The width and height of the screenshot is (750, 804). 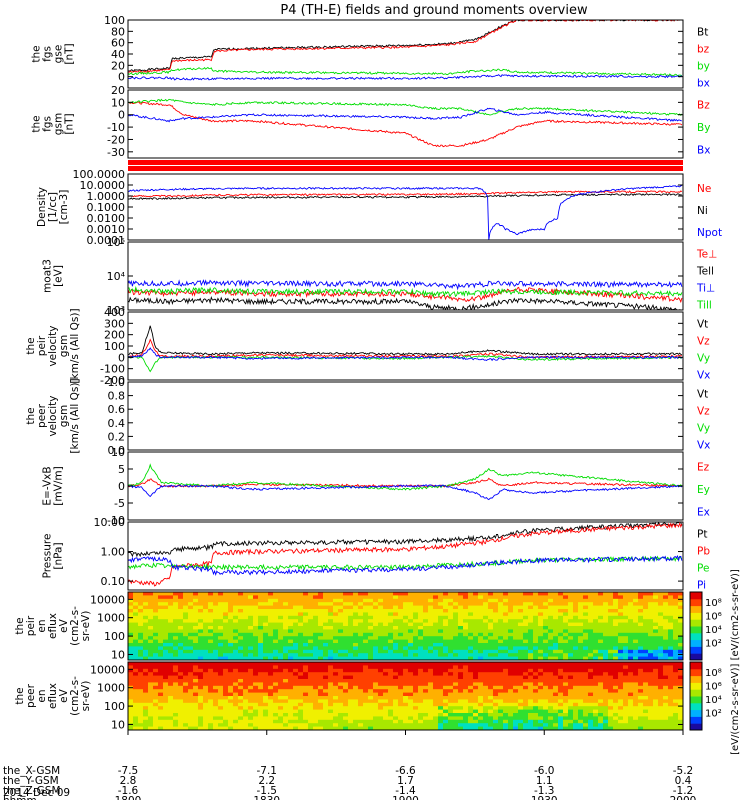 I want to click on ytick-label: -10, so click(x=116, y=127).